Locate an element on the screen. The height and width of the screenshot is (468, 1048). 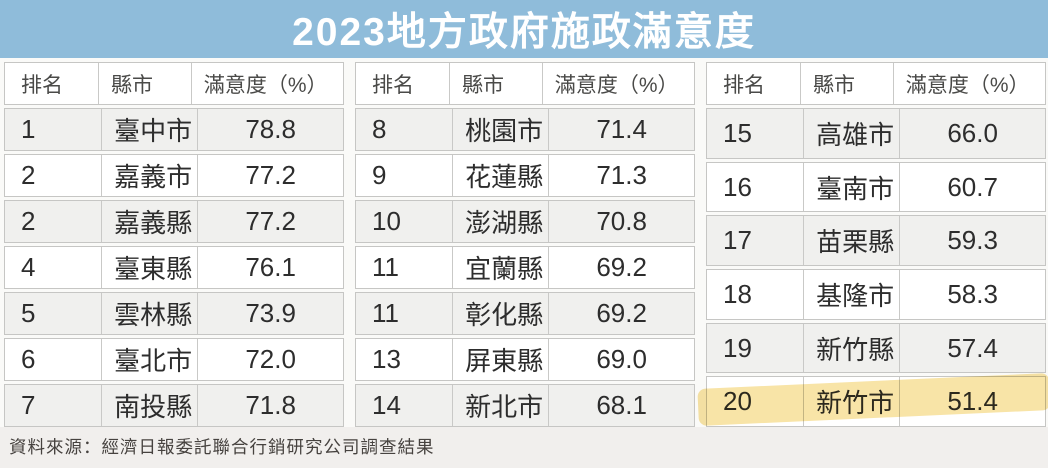
city-cell: 桃園市 is located at coordinates (500, 129).